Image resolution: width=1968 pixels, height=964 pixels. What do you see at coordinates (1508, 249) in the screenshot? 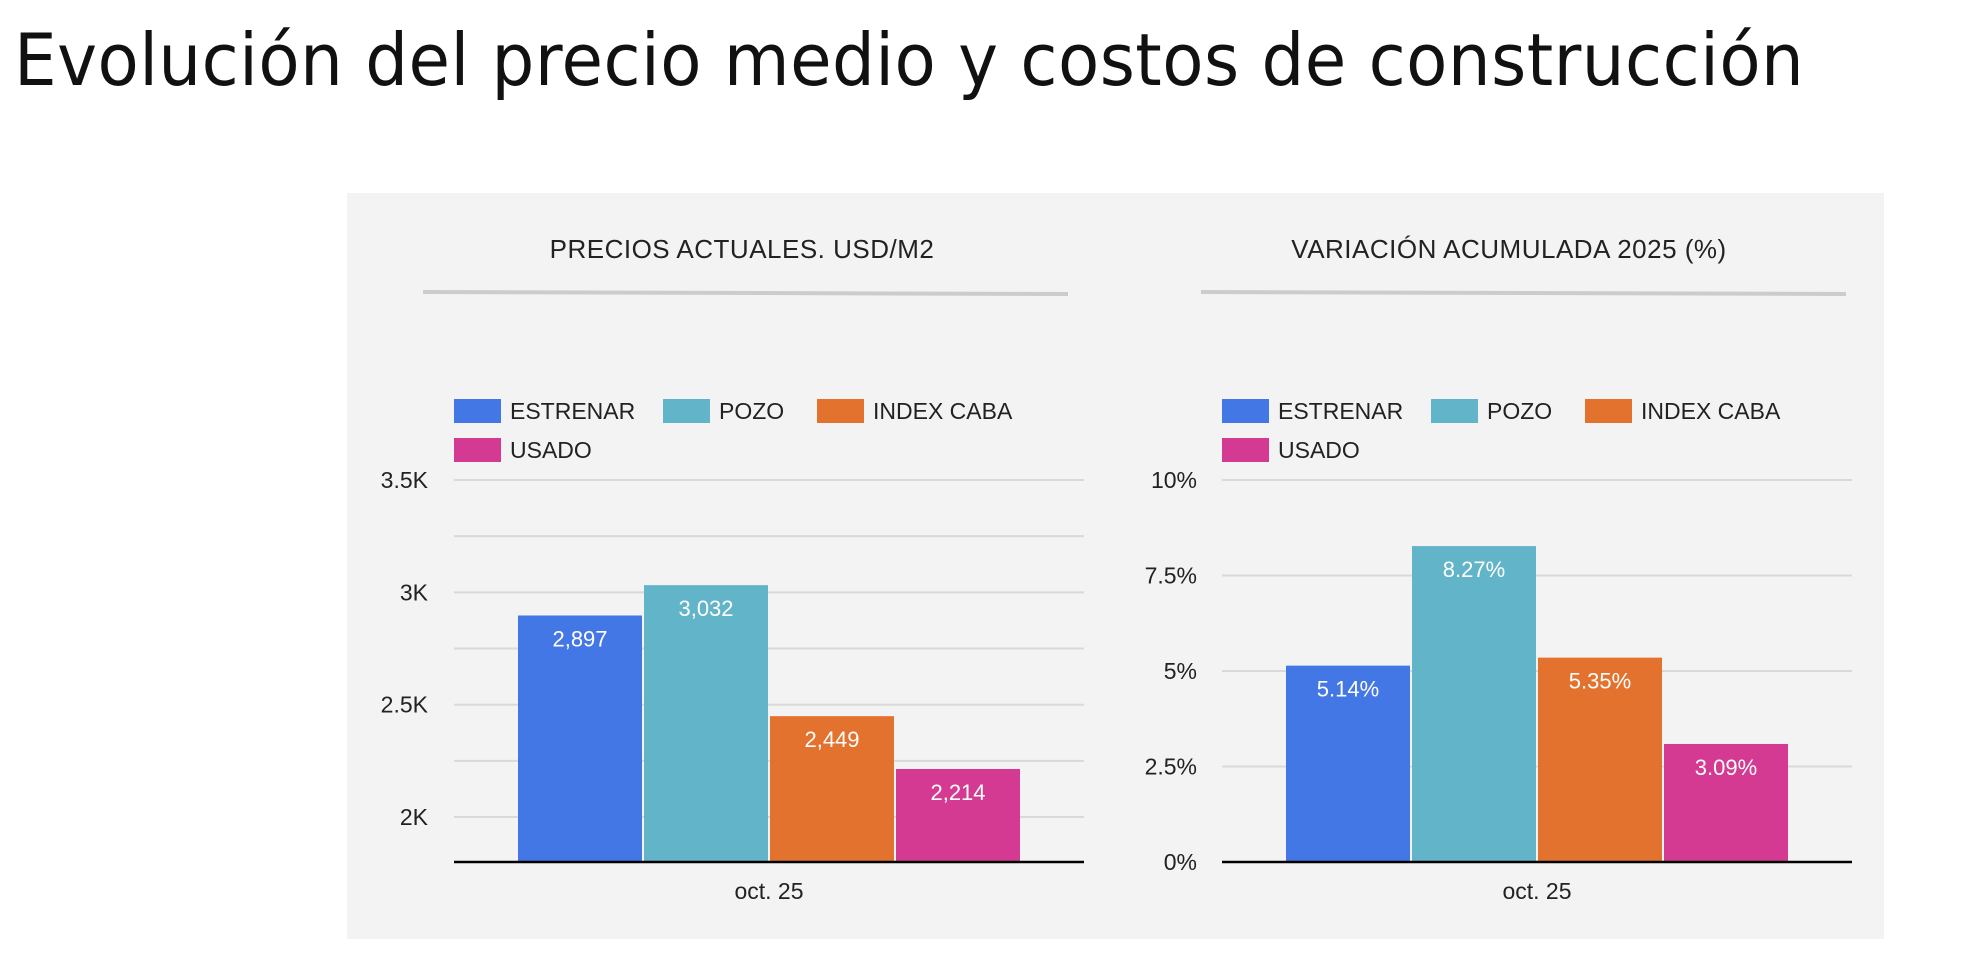
I see `chart-title: VARIACIÓN ACUMULADA 2025 (%)` at bounding box center [1508, 249].